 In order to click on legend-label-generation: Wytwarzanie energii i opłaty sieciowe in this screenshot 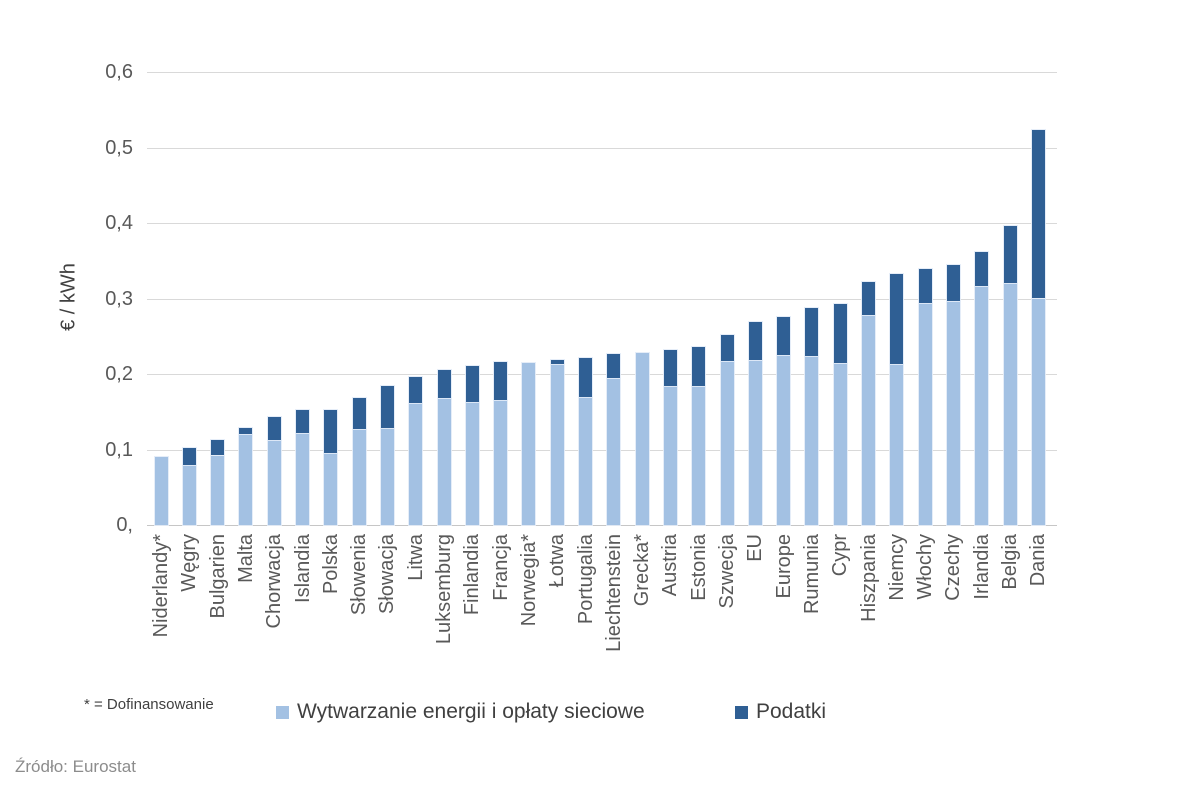, I will do `click(471, 711)`.